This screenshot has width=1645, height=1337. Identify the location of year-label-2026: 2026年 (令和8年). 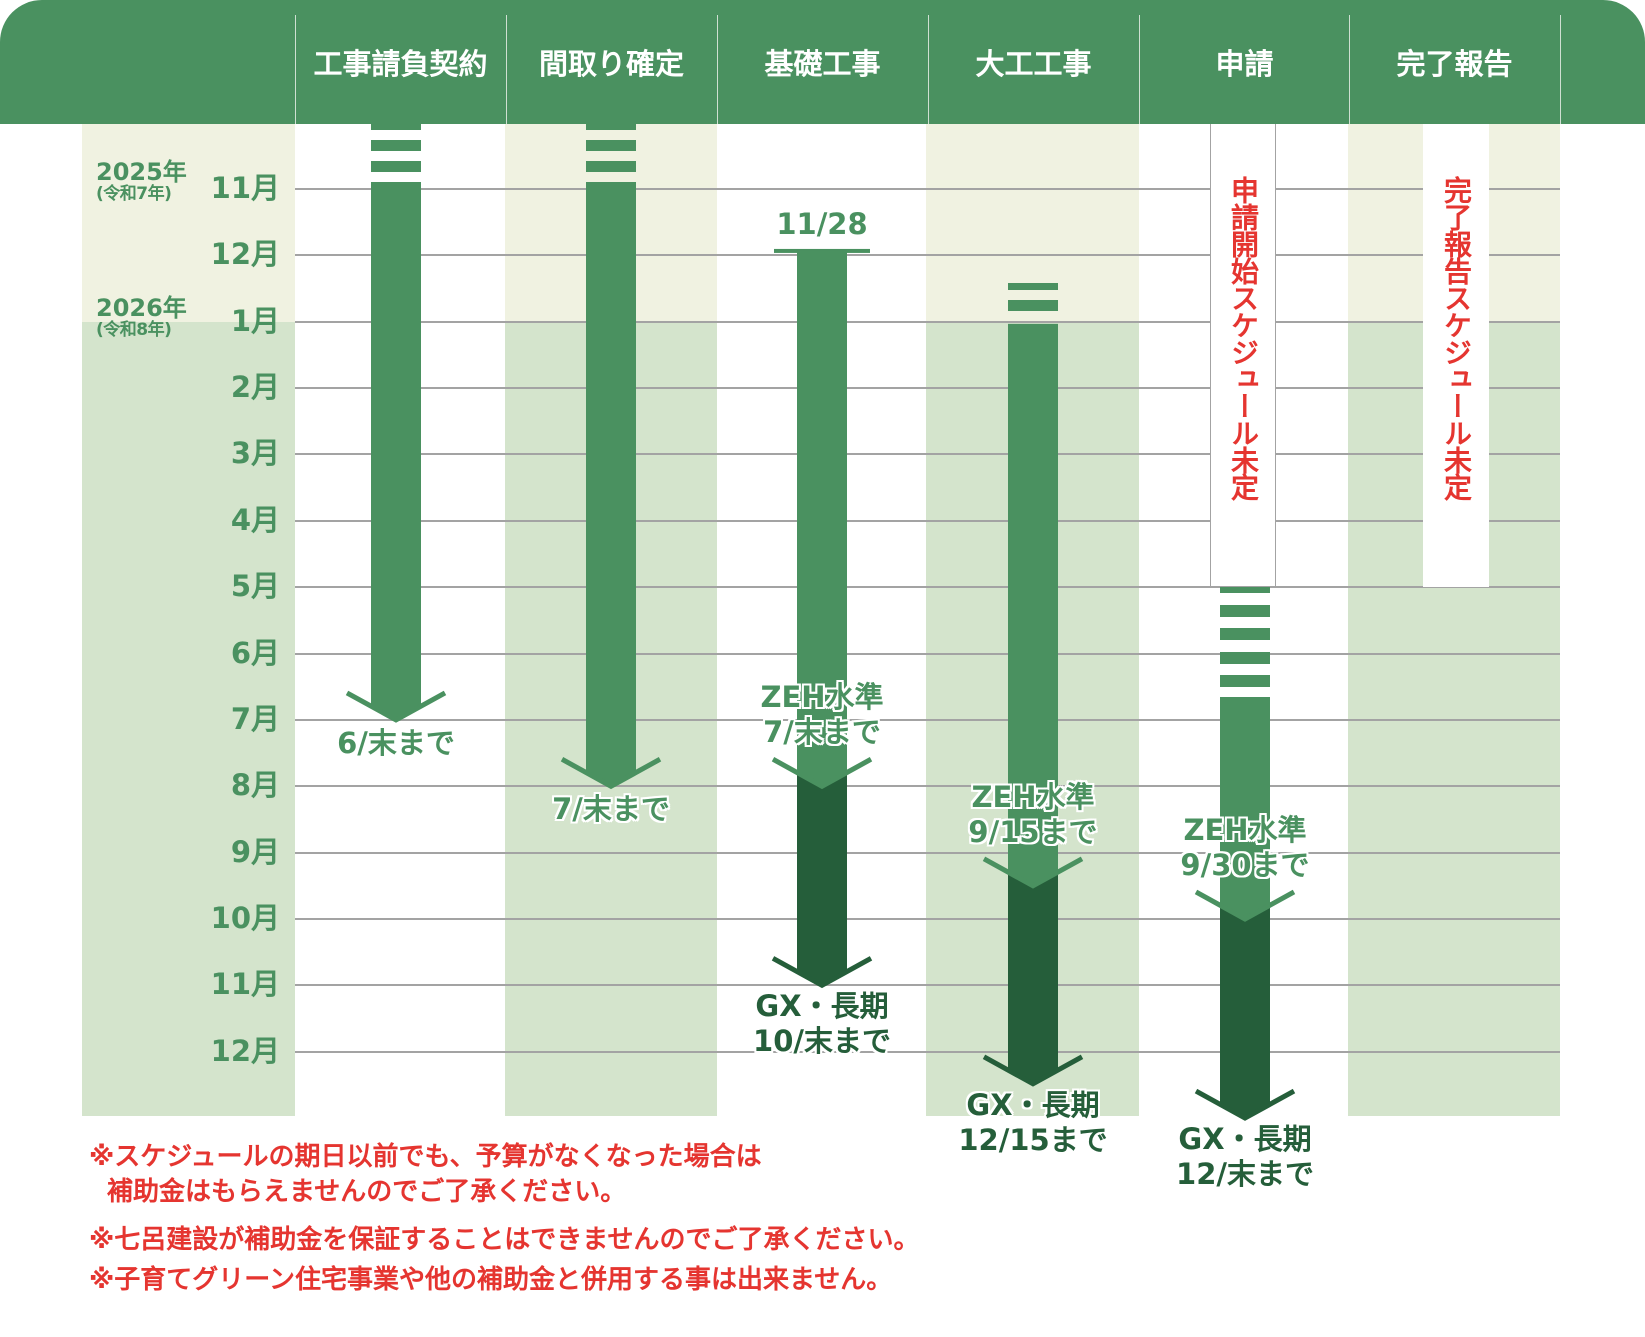
(141, 318).